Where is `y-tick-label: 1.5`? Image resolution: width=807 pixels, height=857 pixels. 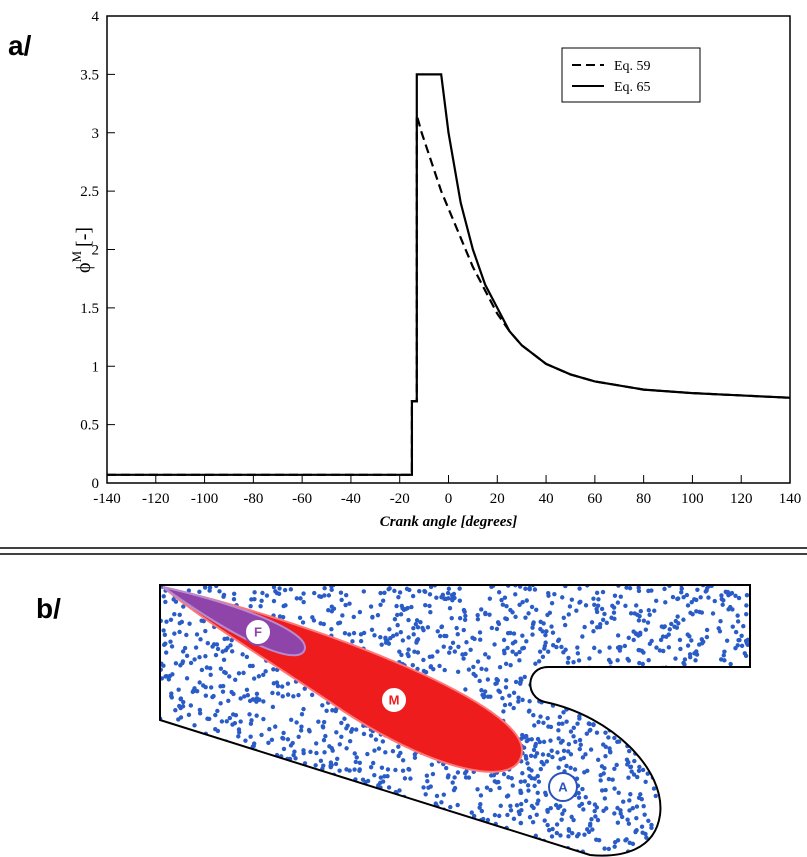
y-tick-label: 1.5 is located at coordinates (89, 309).